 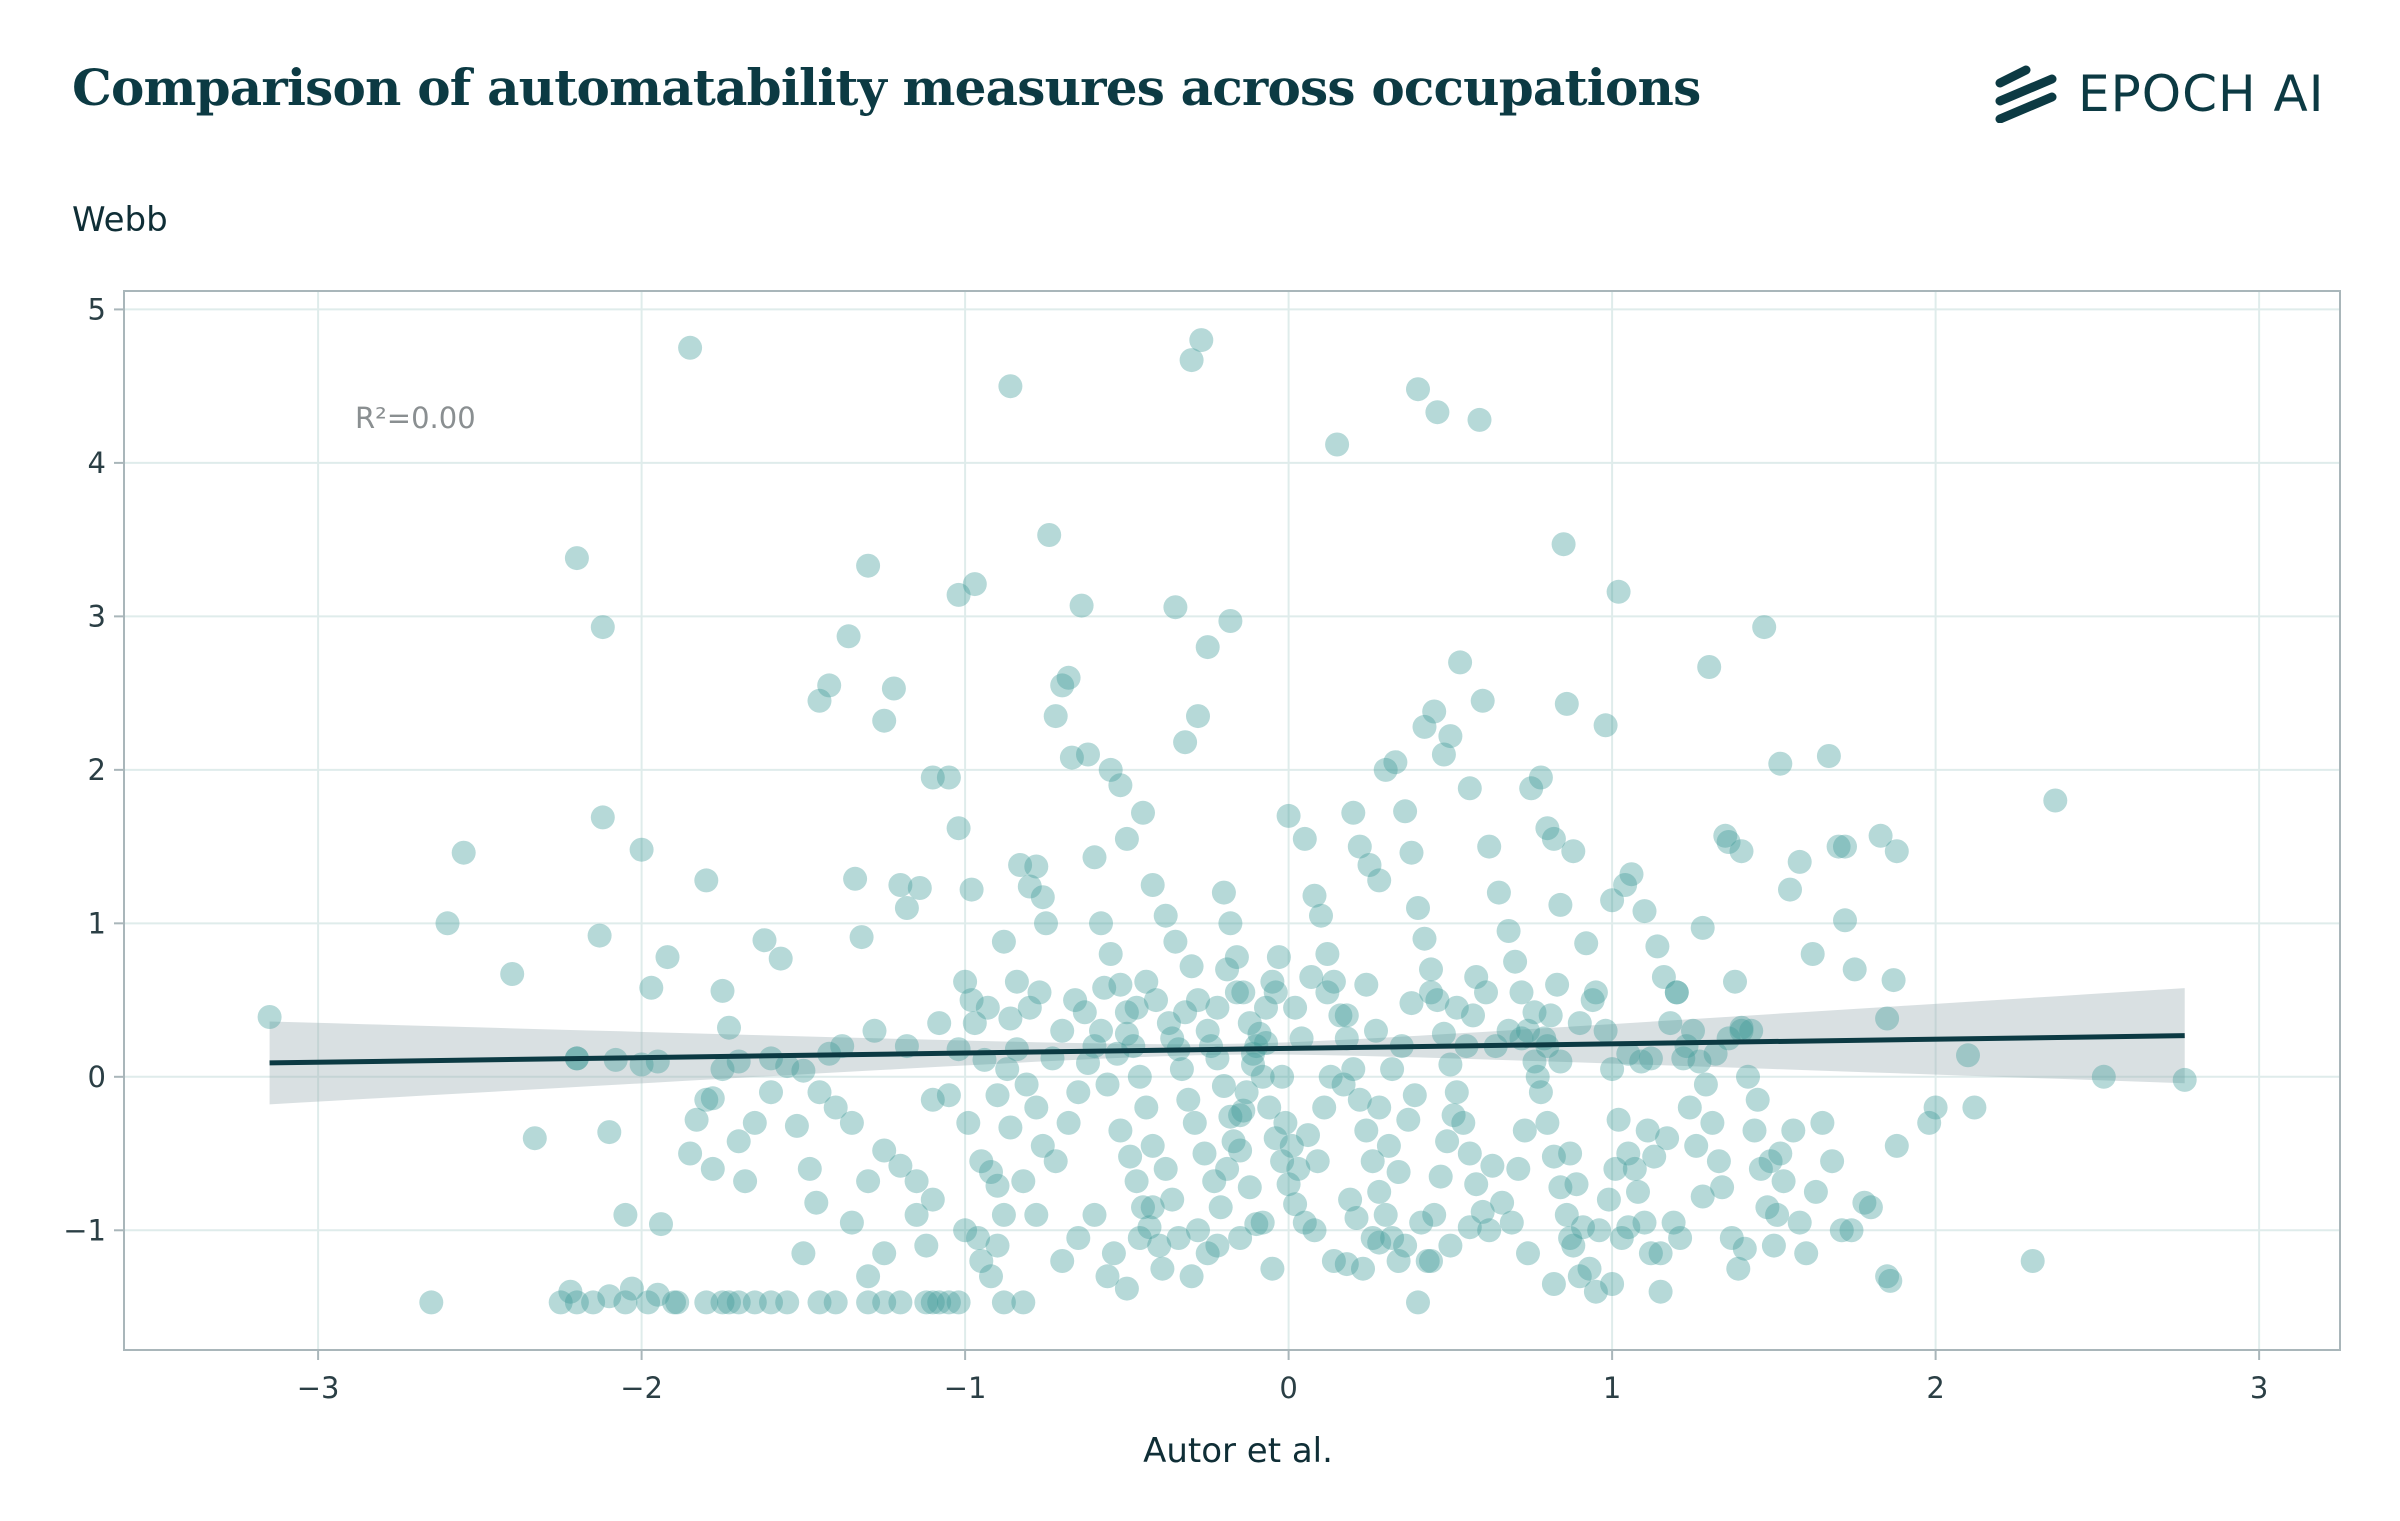 What do you see at coordinates (93, 769) in the screenshot?
I see `y-axis-ticks: −1 0 1 2 3 4 5` at bounding box center [93, 769].